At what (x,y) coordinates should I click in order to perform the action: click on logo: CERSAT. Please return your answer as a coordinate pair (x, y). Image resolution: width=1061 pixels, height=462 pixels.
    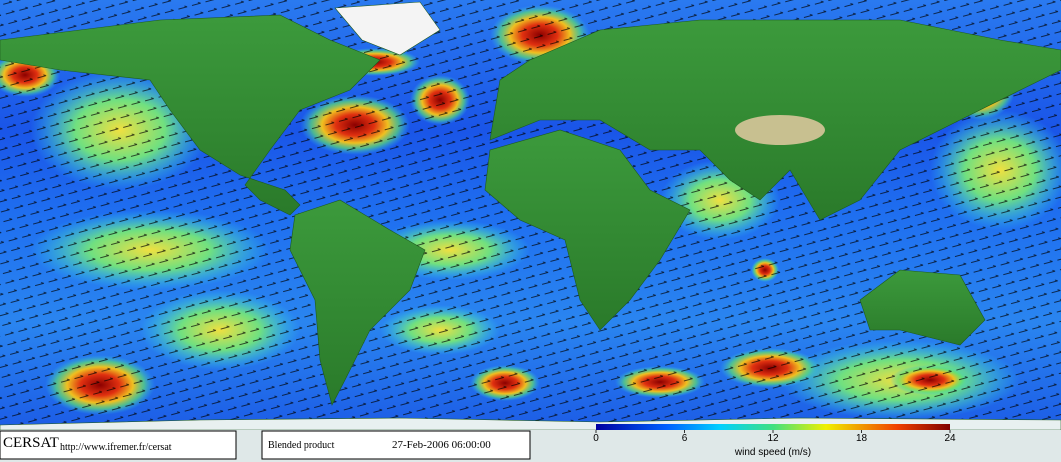
    Looking at the image, I should click on (31, 443).